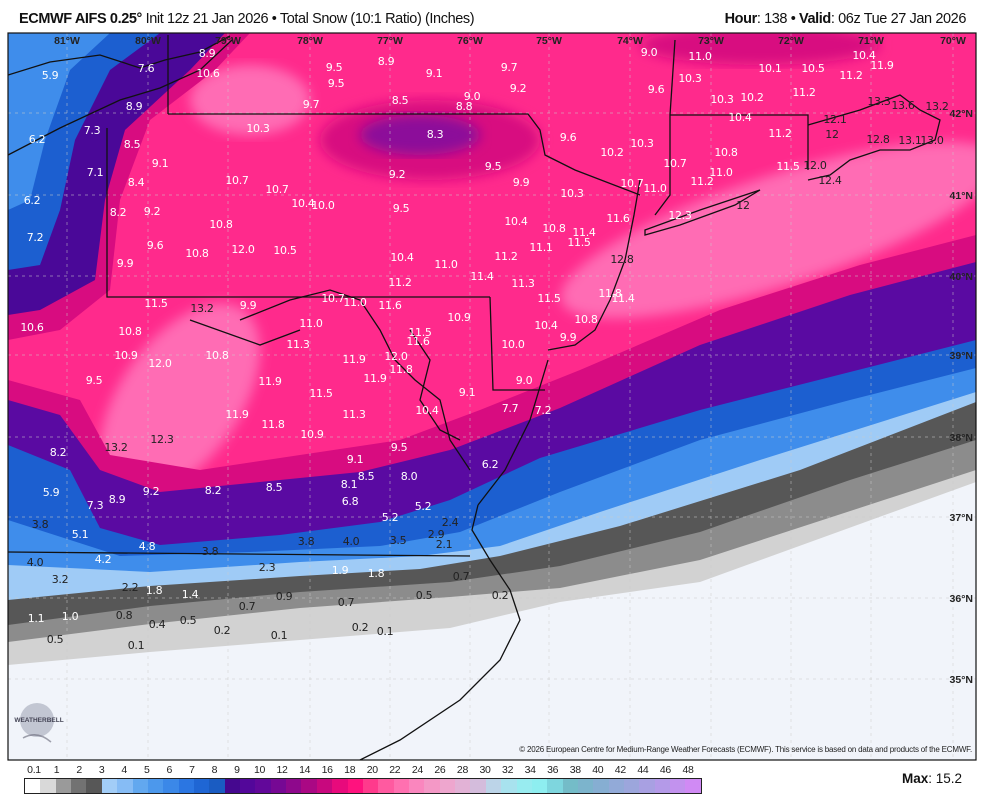  Describe the element at coordinates (690, 78) in the screenshot. I see `snowfall-value-label: 10.3` at that location.